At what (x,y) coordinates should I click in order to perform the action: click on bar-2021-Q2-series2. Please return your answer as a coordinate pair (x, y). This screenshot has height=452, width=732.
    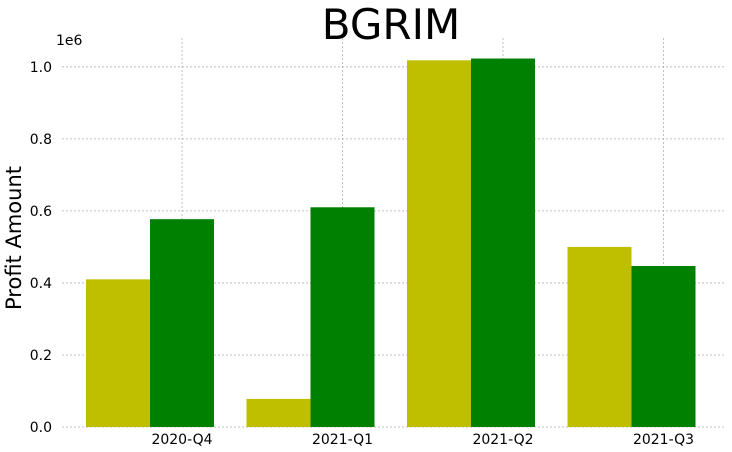
    Looking at the image, I should click on (503, 243).